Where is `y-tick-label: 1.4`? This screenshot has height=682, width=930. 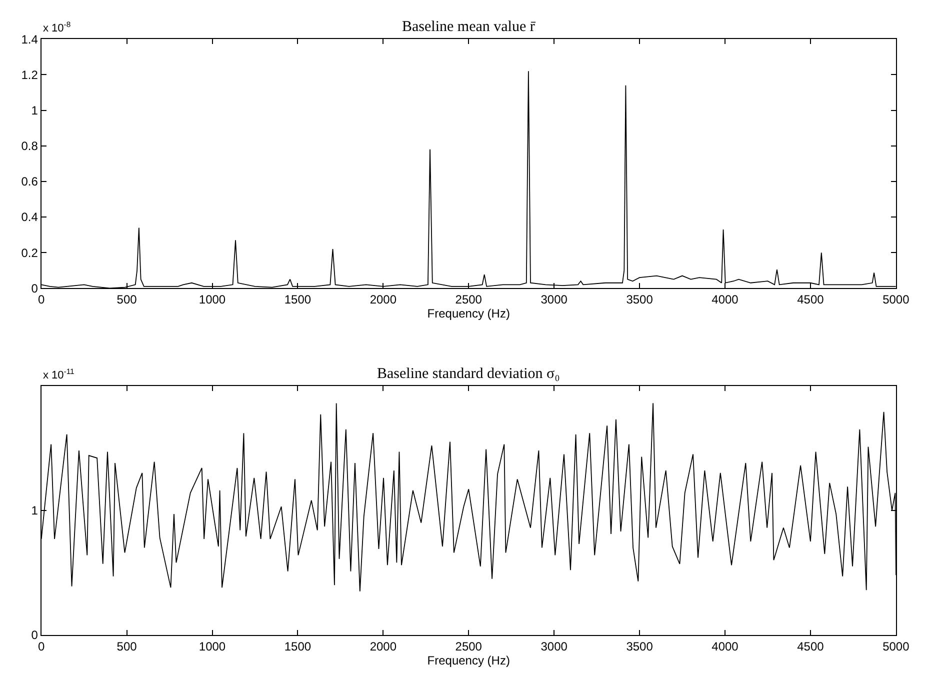 y-tick-label: 1.4 is located at coordinates (29, 39).